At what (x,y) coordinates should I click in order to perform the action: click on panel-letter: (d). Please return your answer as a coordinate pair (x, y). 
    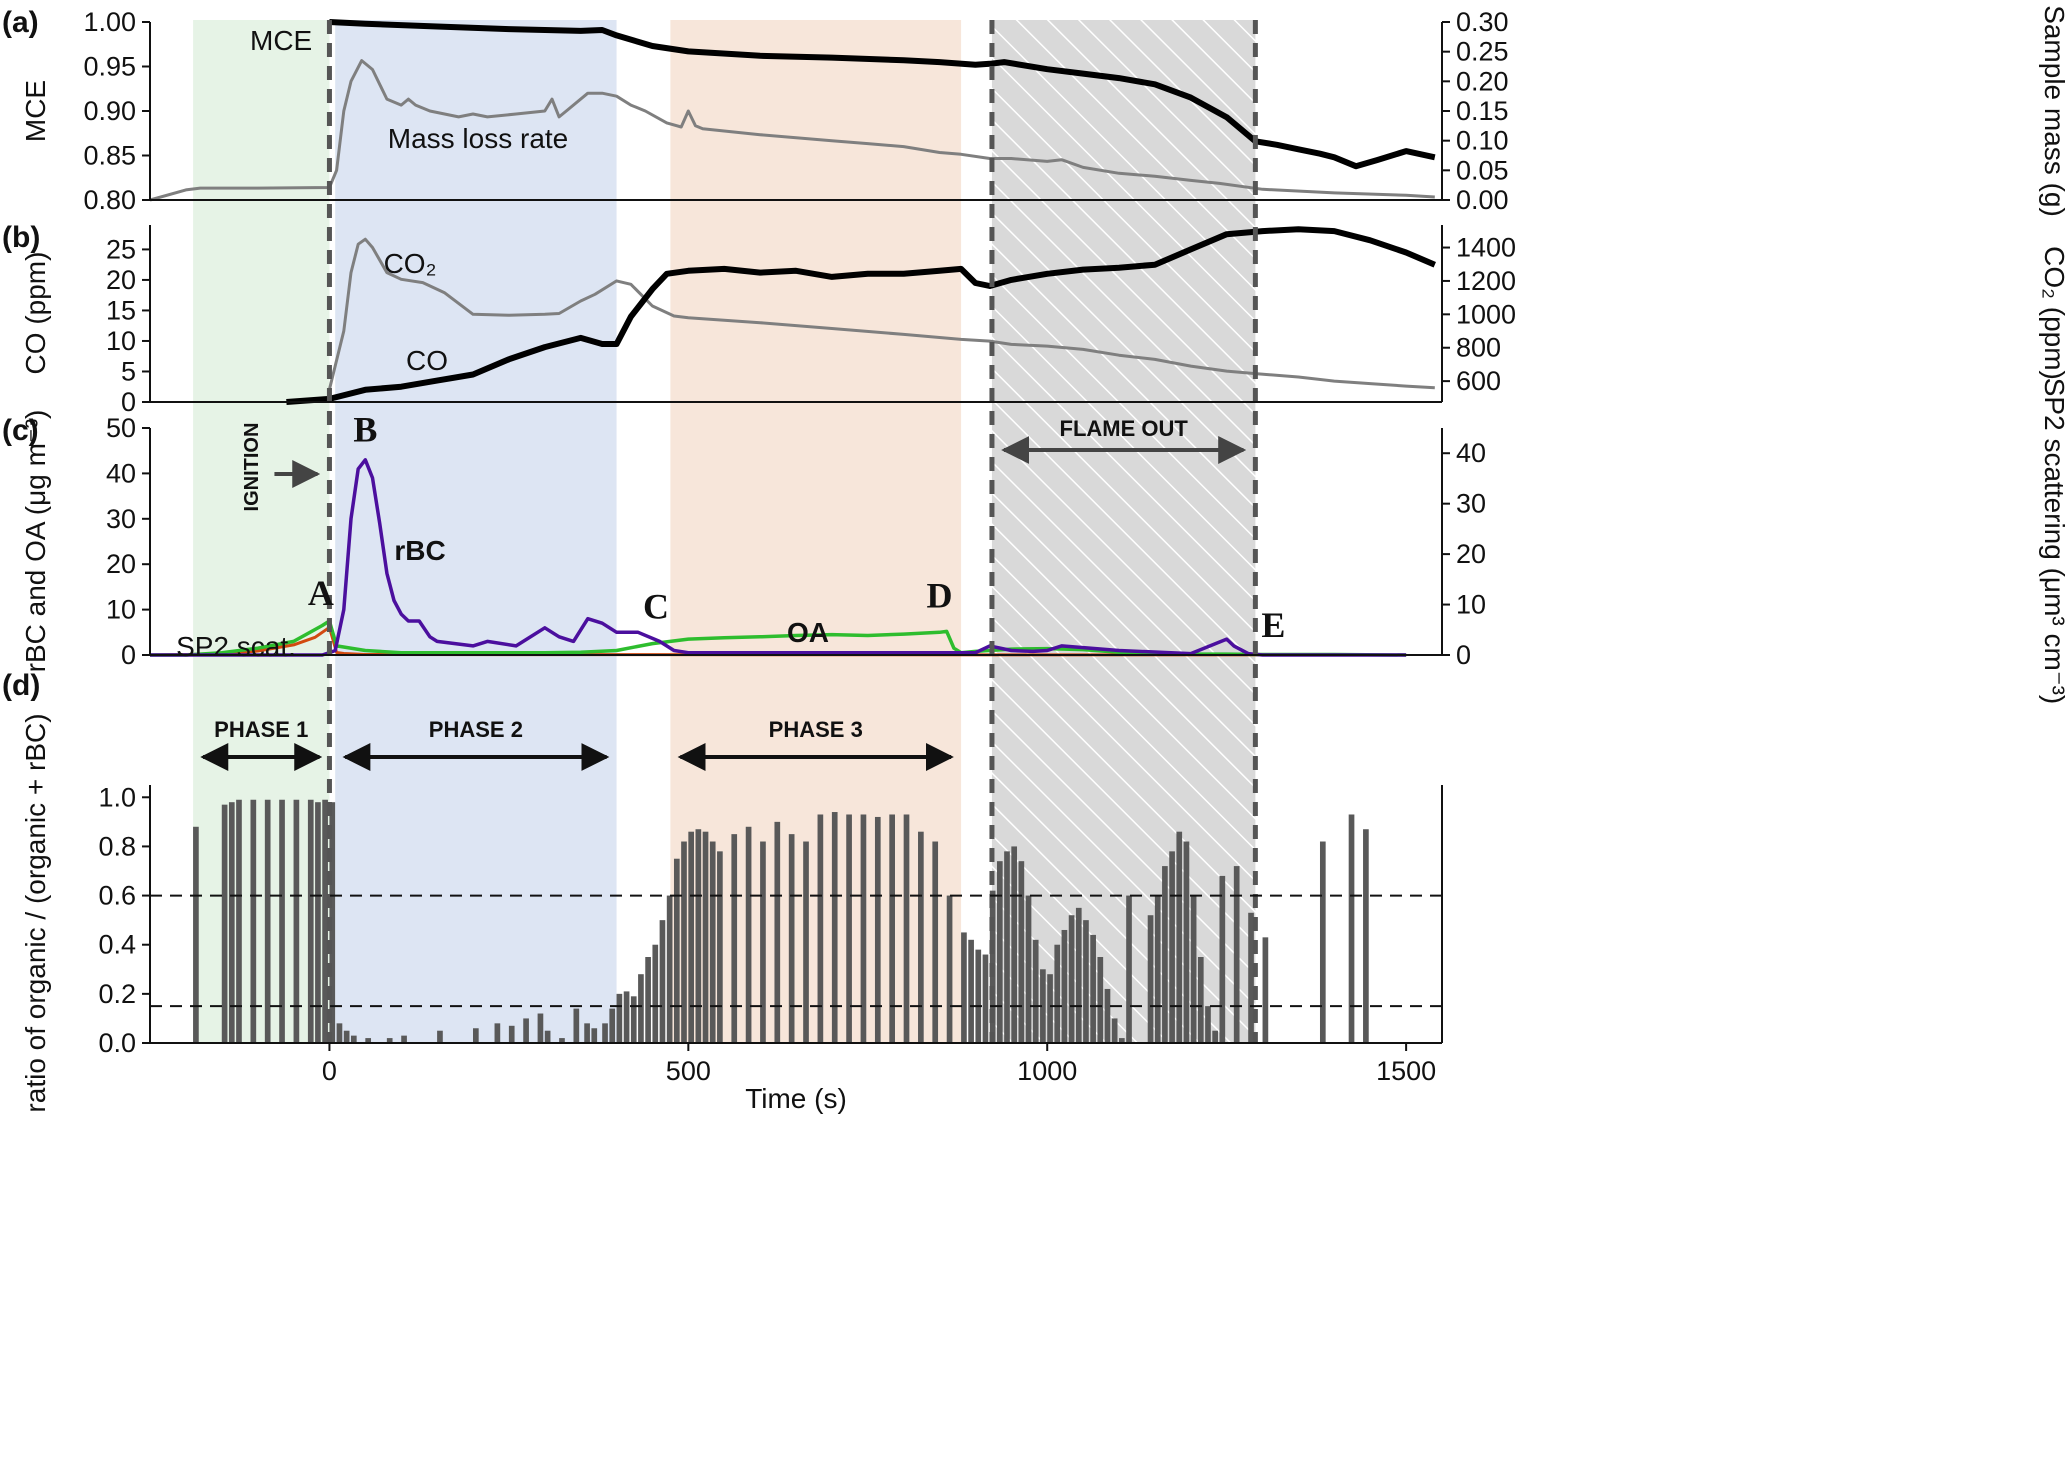
    Looking at the image, I should click on (21, 685).